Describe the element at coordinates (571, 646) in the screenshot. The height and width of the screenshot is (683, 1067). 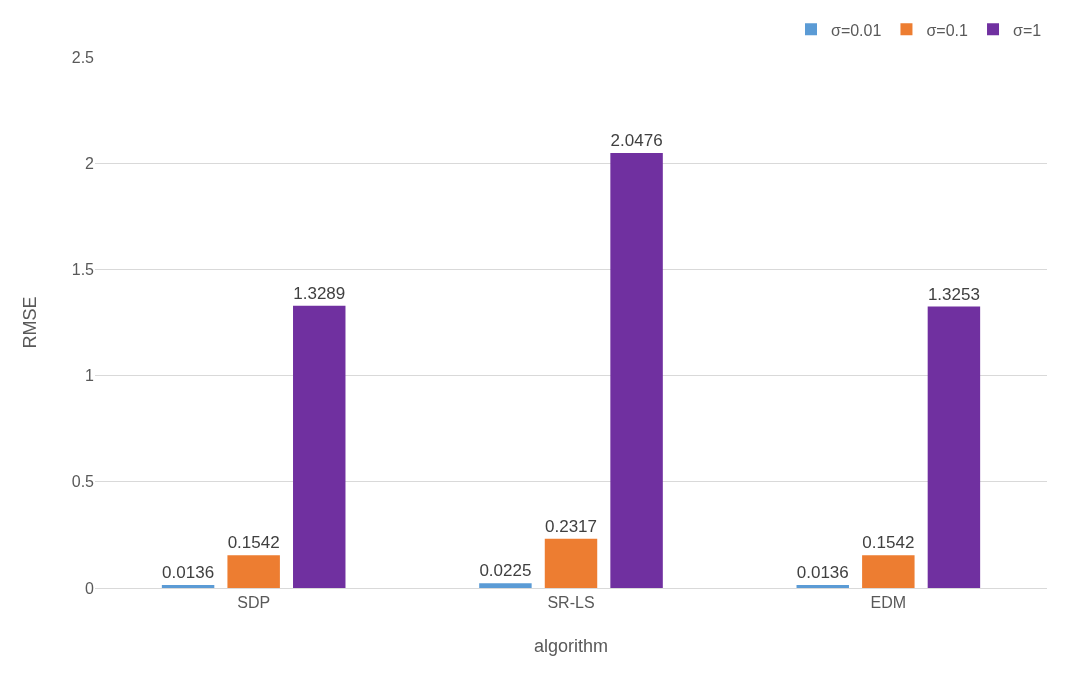
I see `x-axis-title: algorithm` at that location.